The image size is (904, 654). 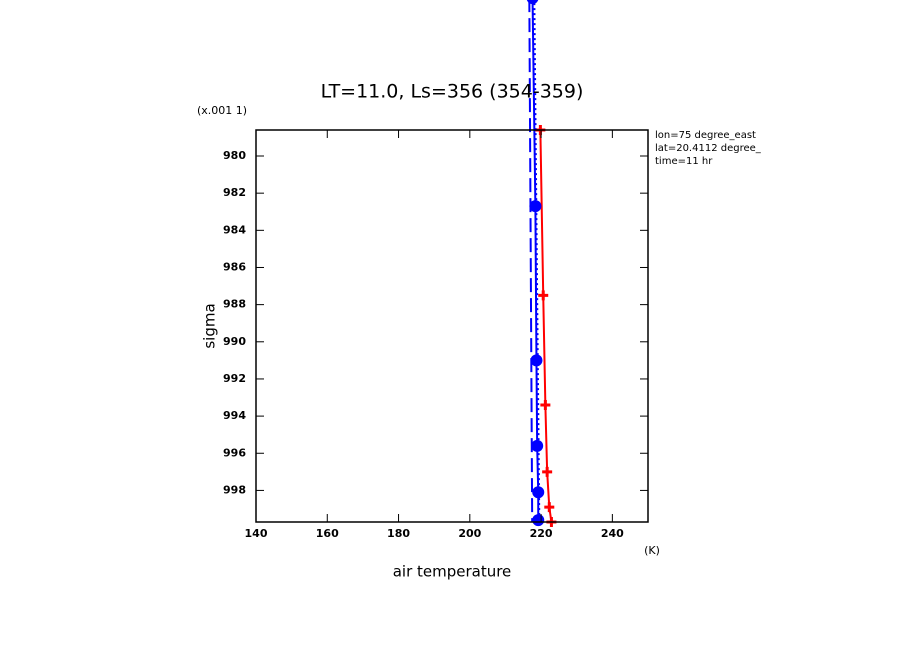 I want to click on plot-area, so click(x=541, y=263).